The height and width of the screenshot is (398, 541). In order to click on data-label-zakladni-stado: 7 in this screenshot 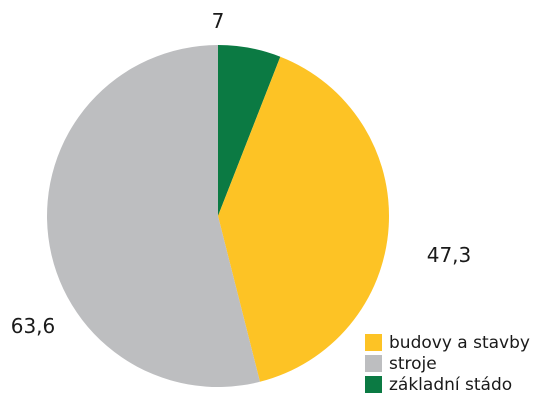, I will do `click(218, 21)`.